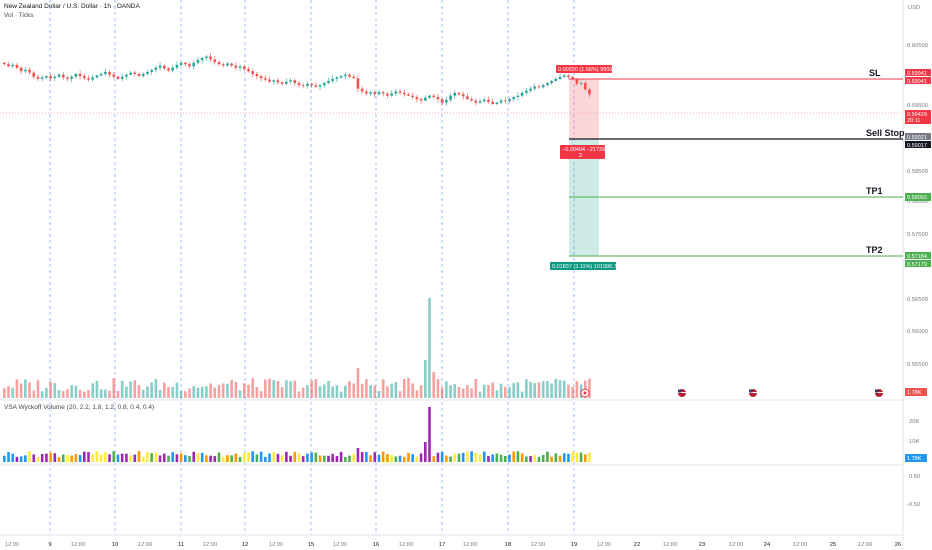 The height and width of the screenshot is (550, 932). I want to click on entry-price-tags: 0.59021 0.59017, so click(918, 141).